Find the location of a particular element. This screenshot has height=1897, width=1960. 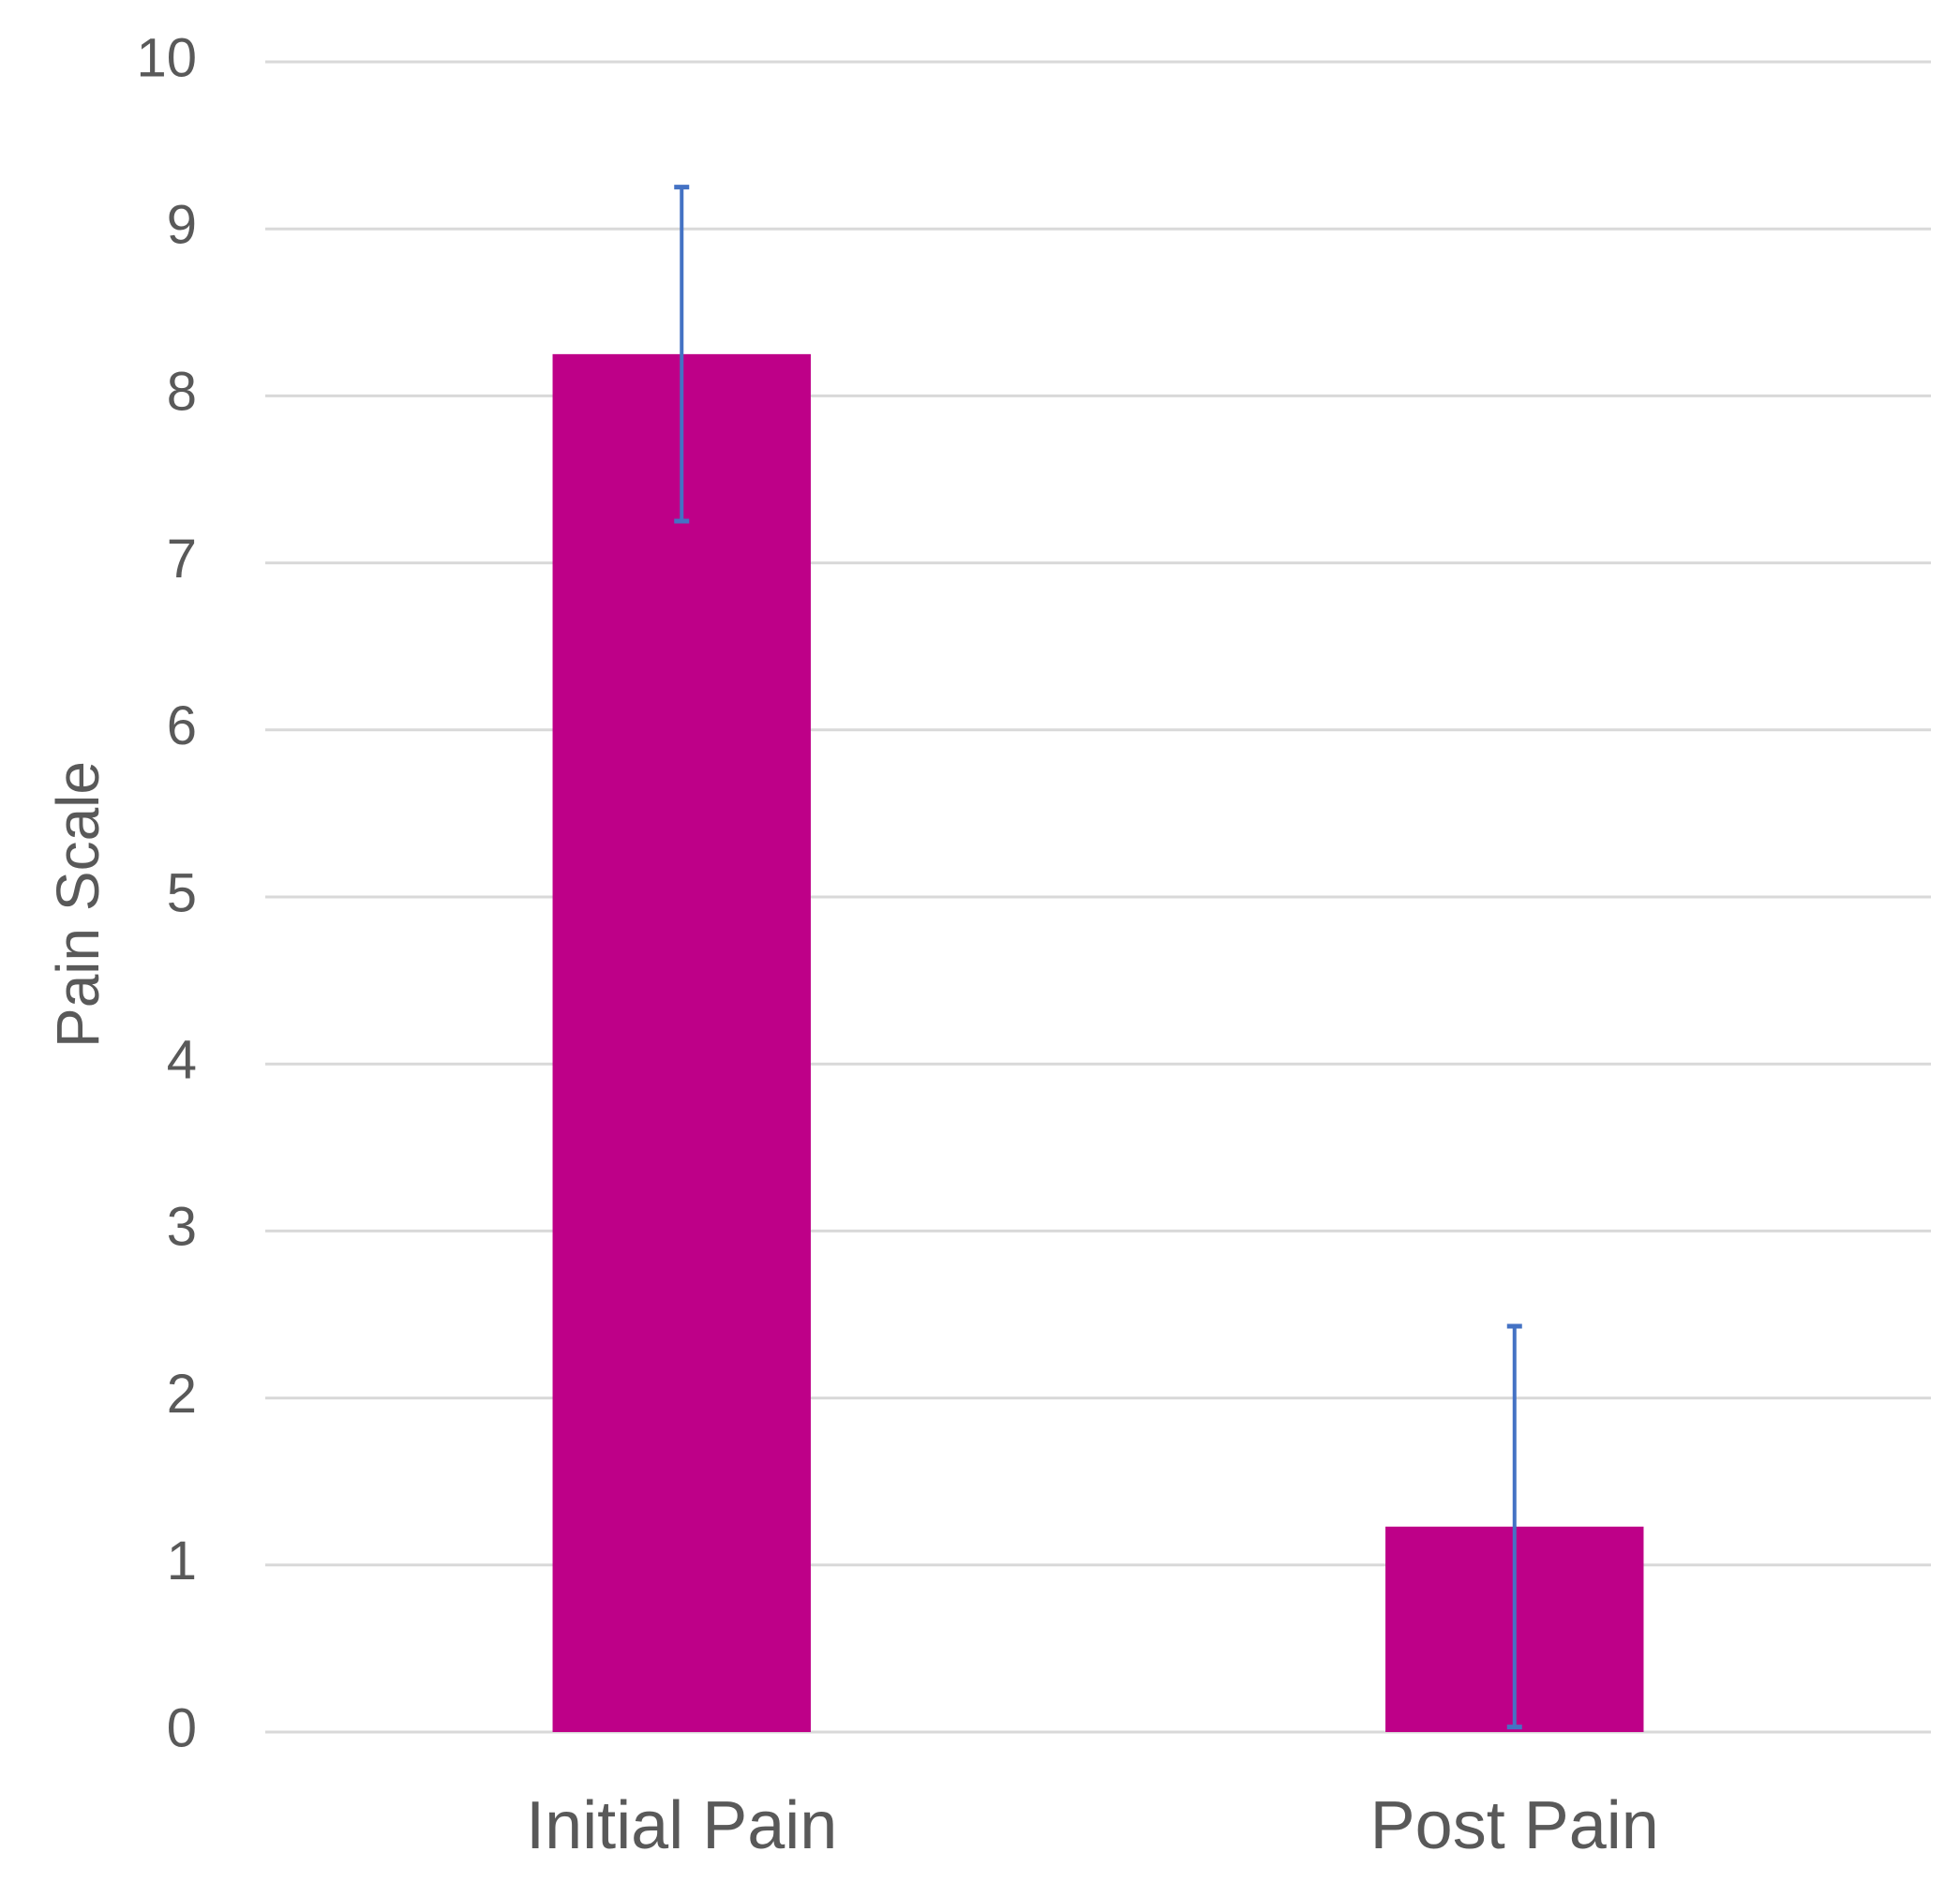

y-tick-label: 1 is located at coordinates (182, 1561).